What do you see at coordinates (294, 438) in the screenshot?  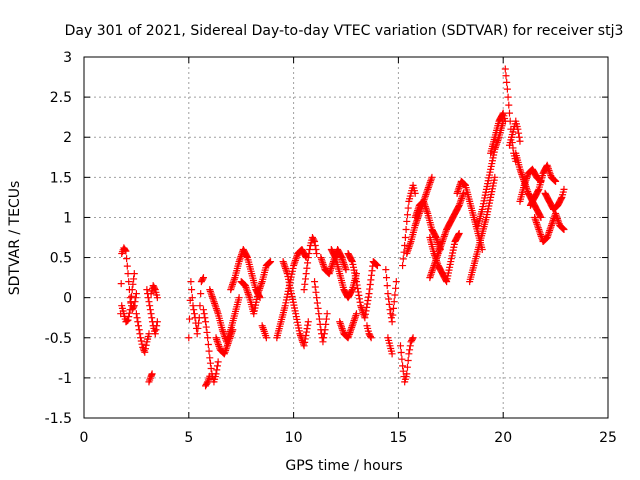 I see `x-tick-label: 10` at bounding box center [294, 438].